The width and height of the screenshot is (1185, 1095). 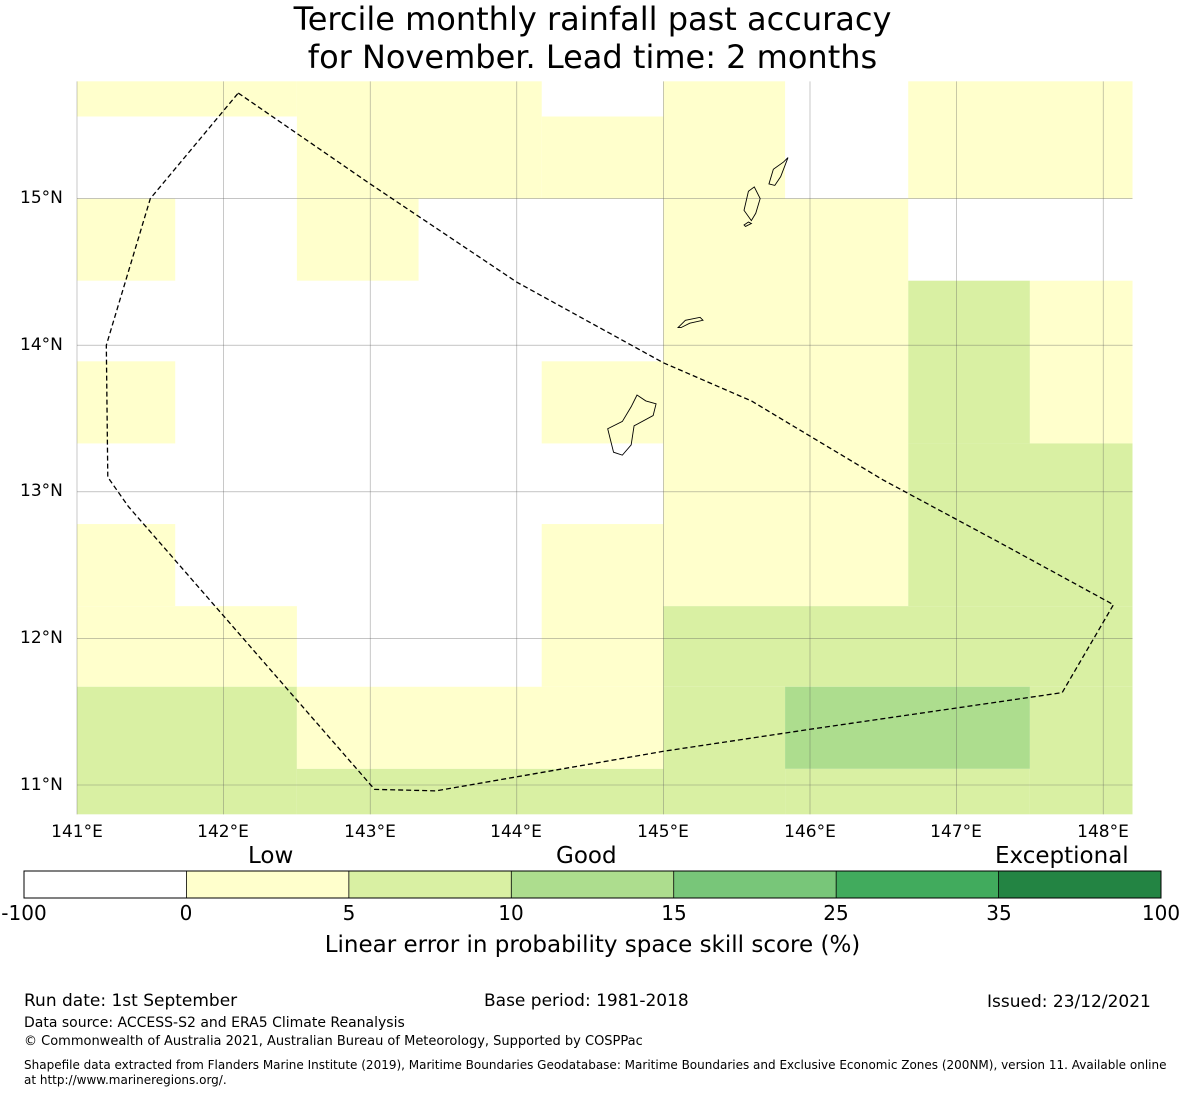 What do you see at coordinates (810, 832) in the screenshot?
I see `lon-tick-146e: 146°E` at bounding box center [810, 832].